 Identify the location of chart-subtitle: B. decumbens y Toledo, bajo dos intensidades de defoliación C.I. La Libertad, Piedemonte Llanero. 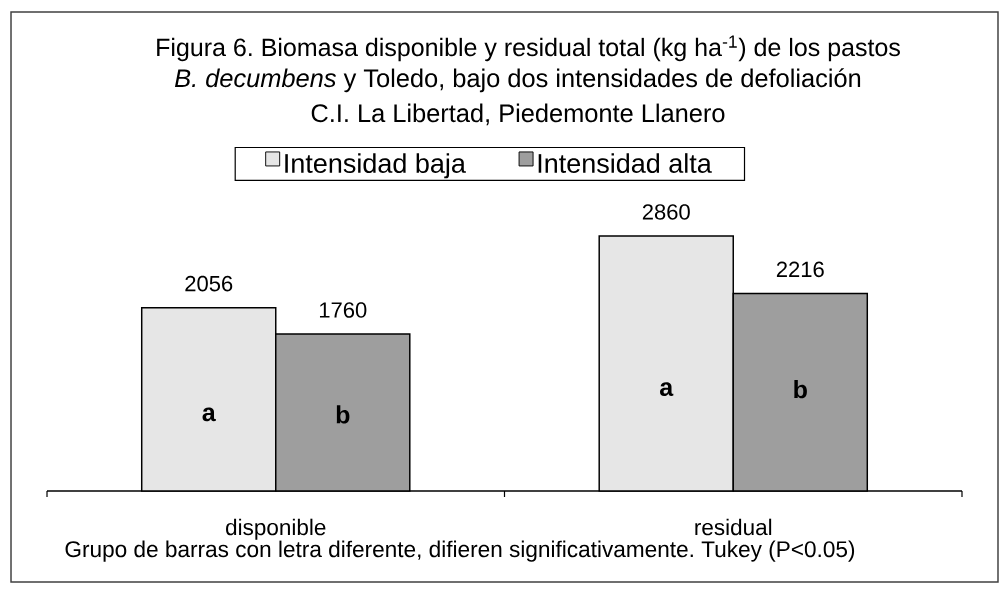
(517, 97).